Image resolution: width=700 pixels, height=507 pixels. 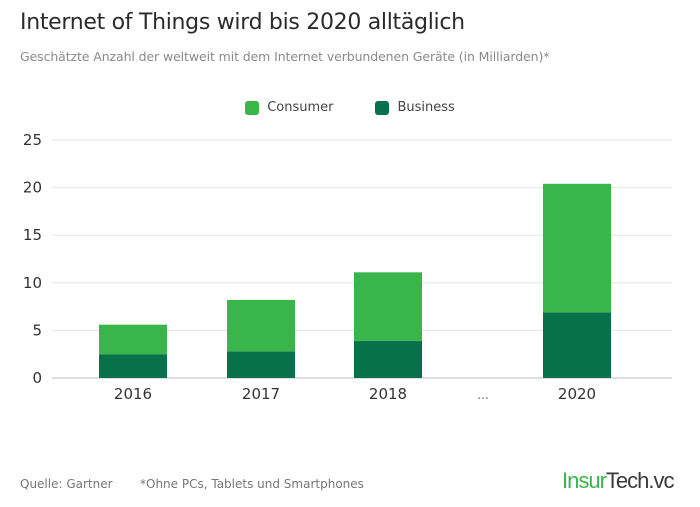 I want to click on logo-part-insur: Insur, so click(x=584, y=480).